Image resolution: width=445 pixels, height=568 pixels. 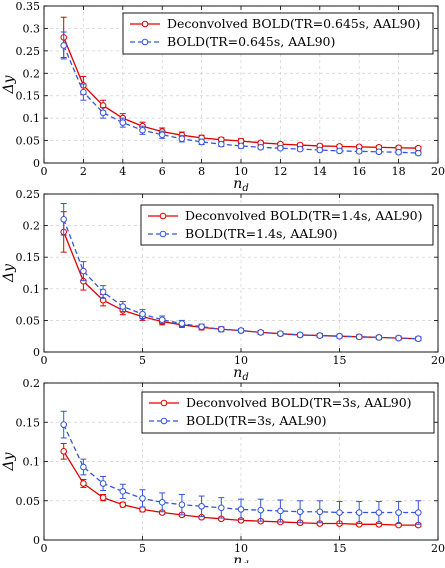 What do you see at coordinates (251, 41) in the screenshot?
I see `legend-label: BOLD(TR=0.645s, AAL90)` at bounding box center [251, 41].